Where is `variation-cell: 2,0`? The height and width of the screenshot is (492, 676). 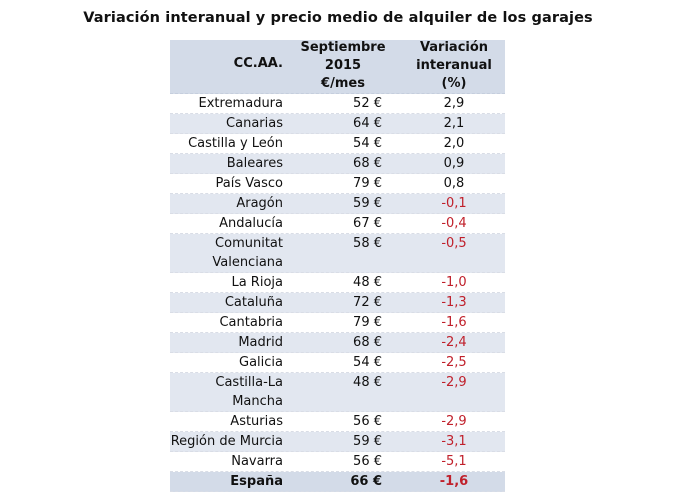 variation-cell: 2,0 is located at coordinates (454, 143).